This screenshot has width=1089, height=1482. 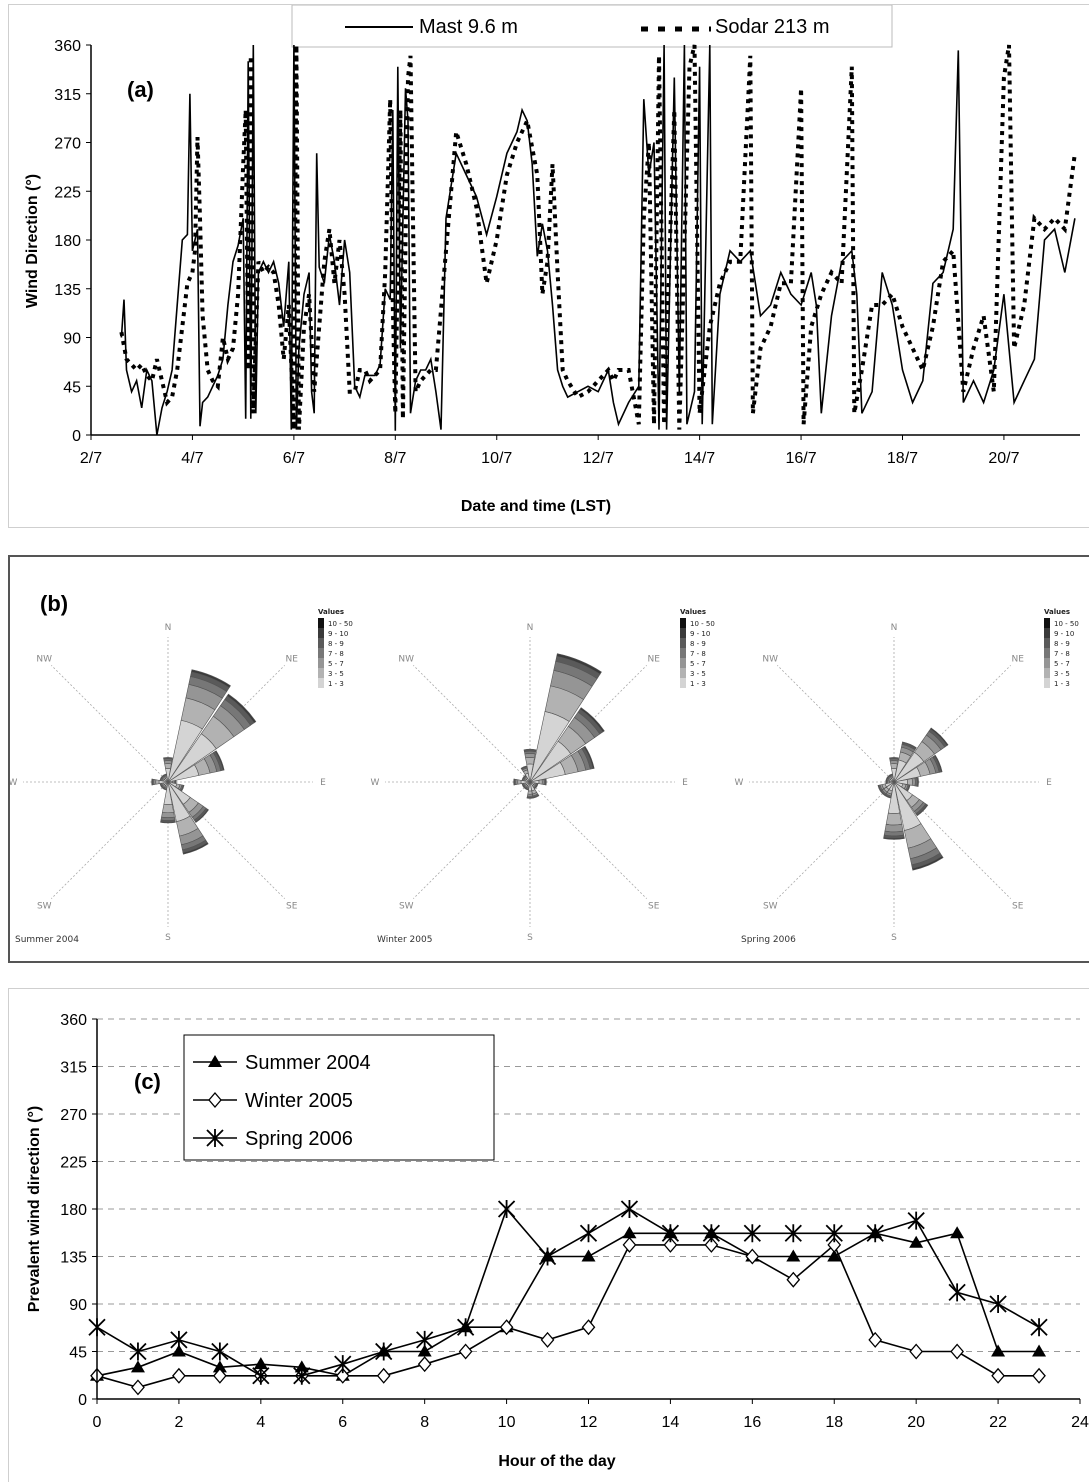 I want to click on x-tick-label-c: 8, so click(x=424, y=1422).